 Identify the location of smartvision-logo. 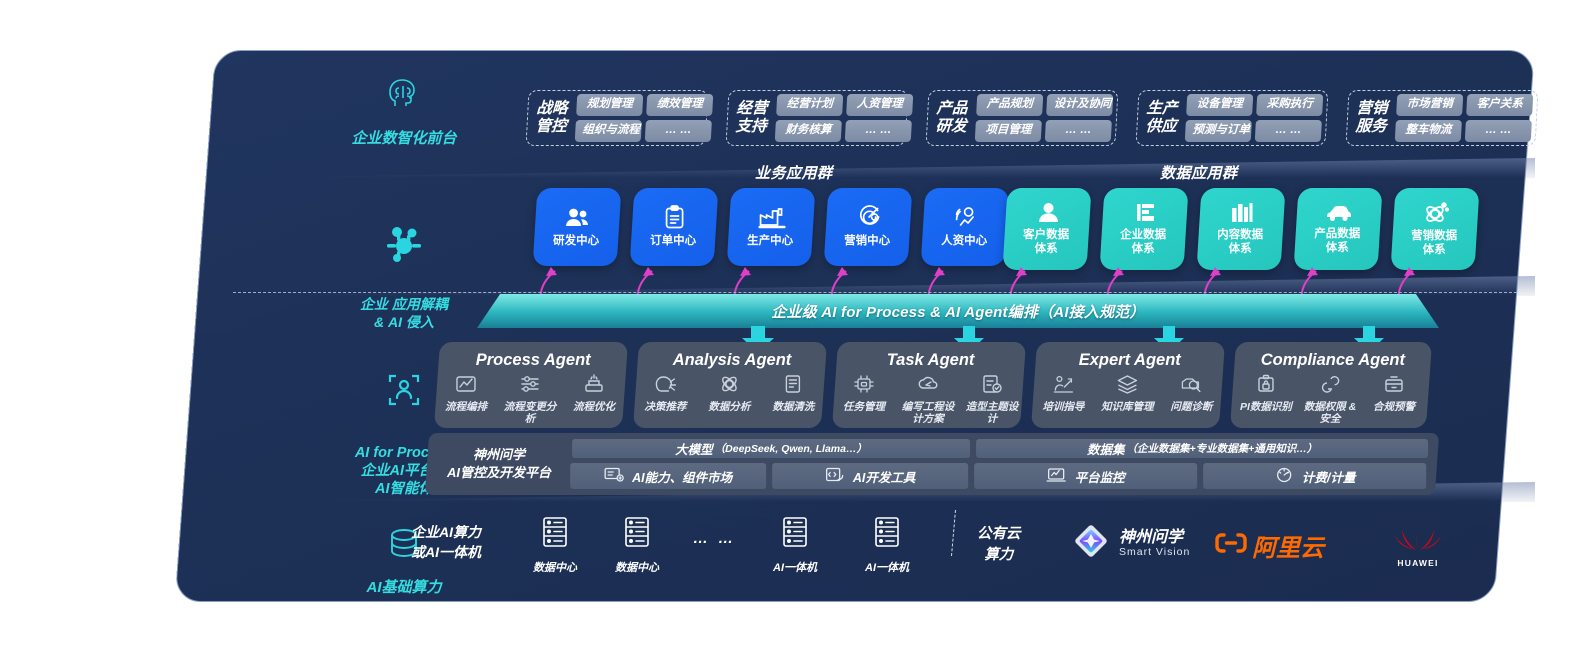
(1091, 543).